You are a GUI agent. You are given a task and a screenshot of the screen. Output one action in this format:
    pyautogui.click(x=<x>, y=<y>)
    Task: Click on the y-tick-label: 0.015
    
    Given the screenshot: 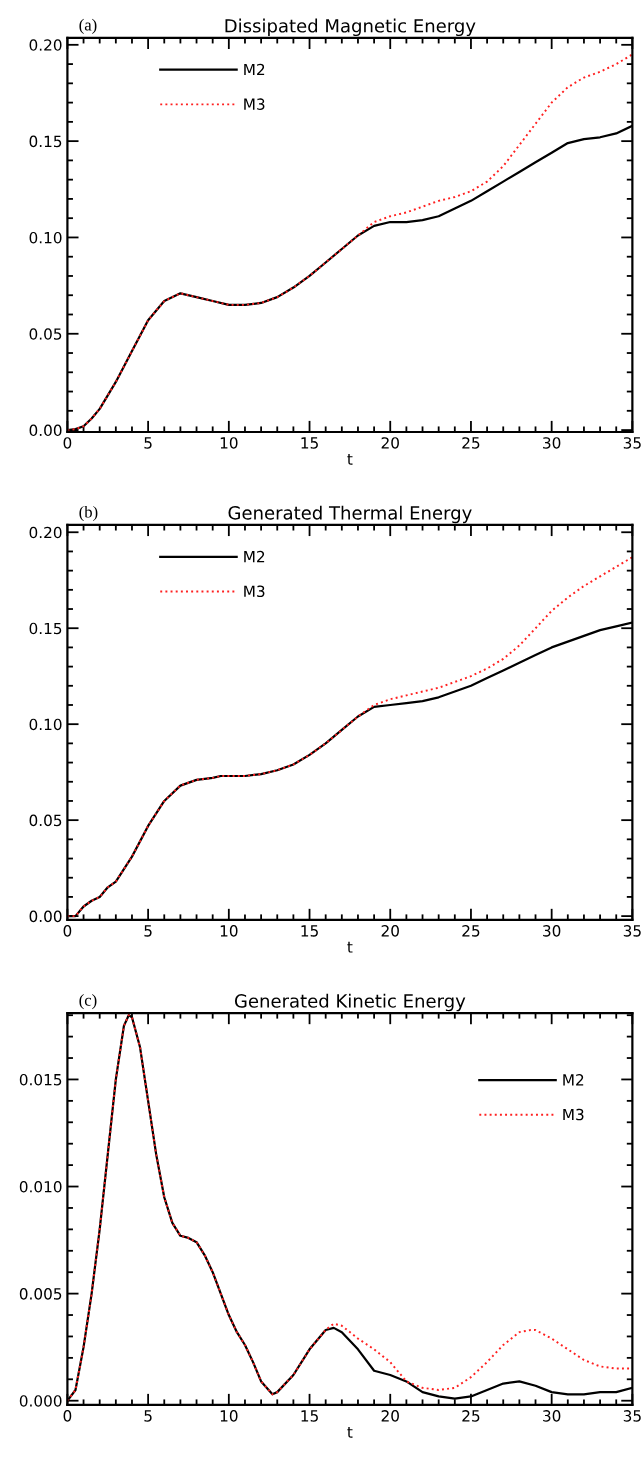 What is the action you would take?
    pyautogui.click(x=40, y=1079)
    